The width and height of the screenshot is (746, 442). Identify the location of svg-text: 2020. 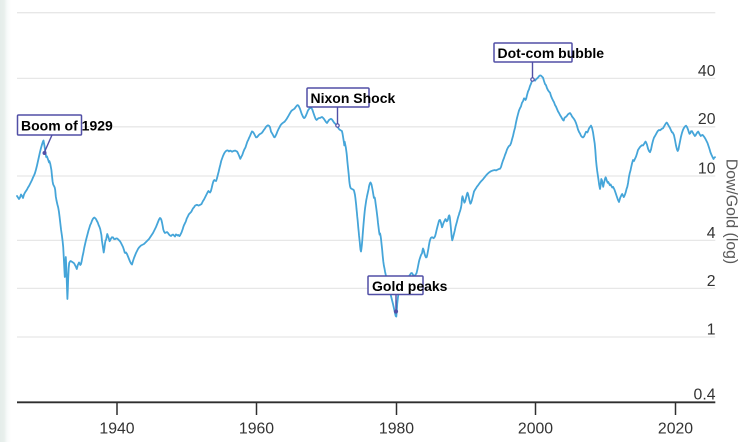
(675, 429).